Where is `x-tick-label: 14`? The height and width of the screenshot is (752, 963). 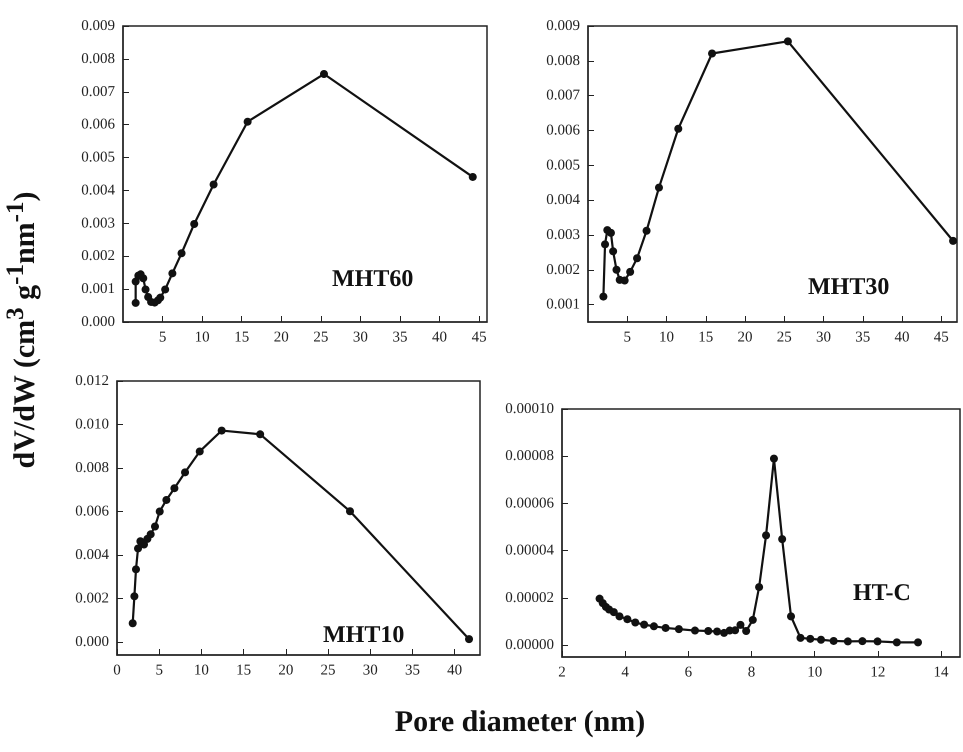 x-tick-label: 14 is located at coordinates (942, 672).